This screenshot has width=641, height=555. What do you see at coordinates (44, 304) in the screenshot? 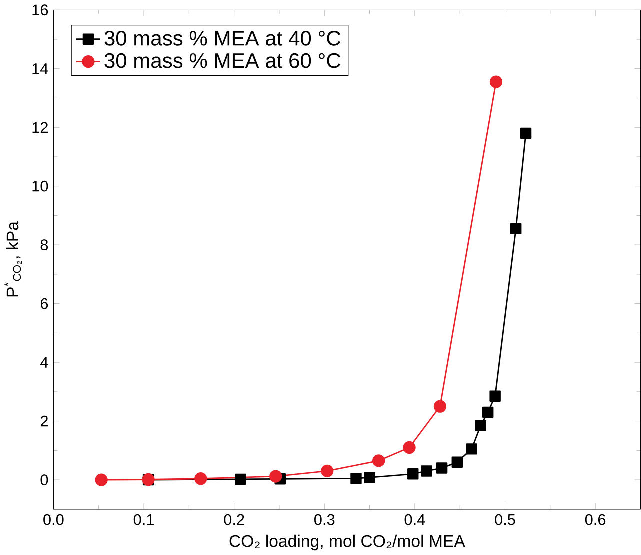
I see `y-tick-label: 6` at bounding box center [44, 304].